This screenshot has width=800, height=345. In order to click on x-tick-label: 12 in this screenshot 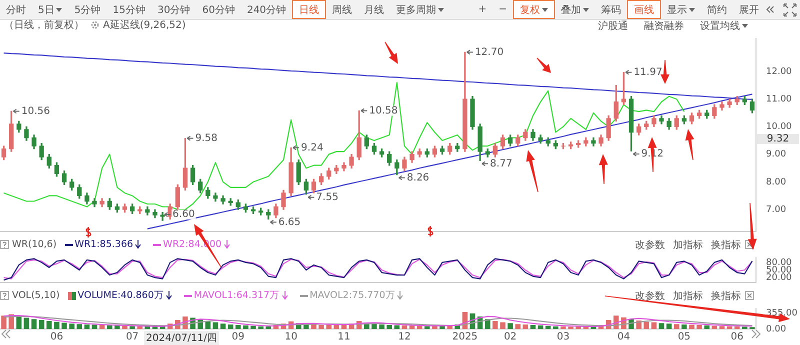, I will do `click(404, 337)`.